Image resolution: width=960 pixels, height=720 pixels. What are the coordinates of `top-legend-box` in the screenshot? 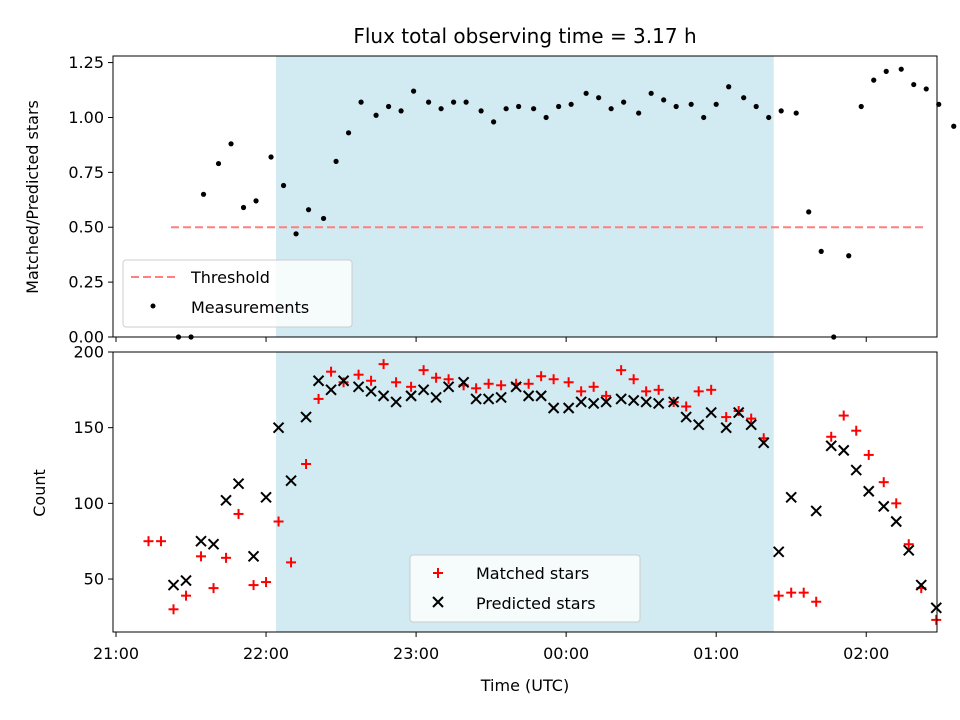 It's located at (237, 293).